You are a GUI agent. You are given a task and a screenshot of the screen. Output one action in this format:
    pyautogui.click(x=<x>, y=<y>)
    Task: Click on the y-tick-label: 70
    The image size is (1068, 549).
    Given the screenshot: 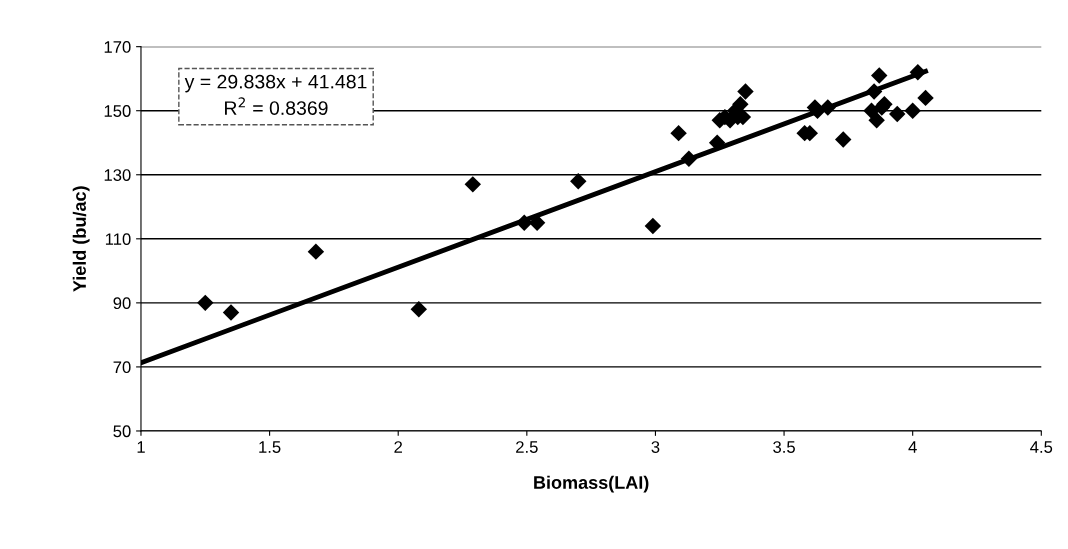 What is the action you would take?
    pyautogui.click(x=122, y=367)
    